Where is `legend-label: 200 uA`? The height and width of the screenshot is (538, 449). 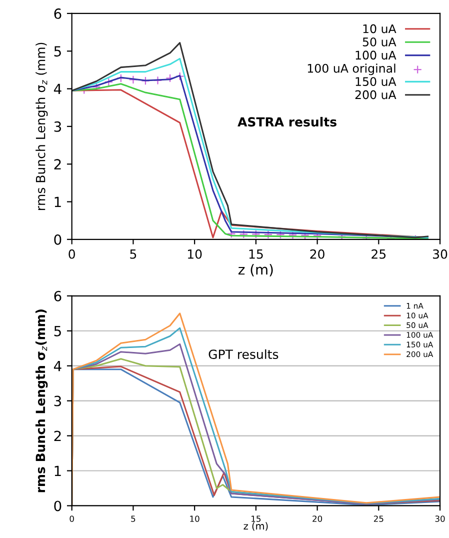 legend-label: 200 uA is located at coordinates (375, 95).